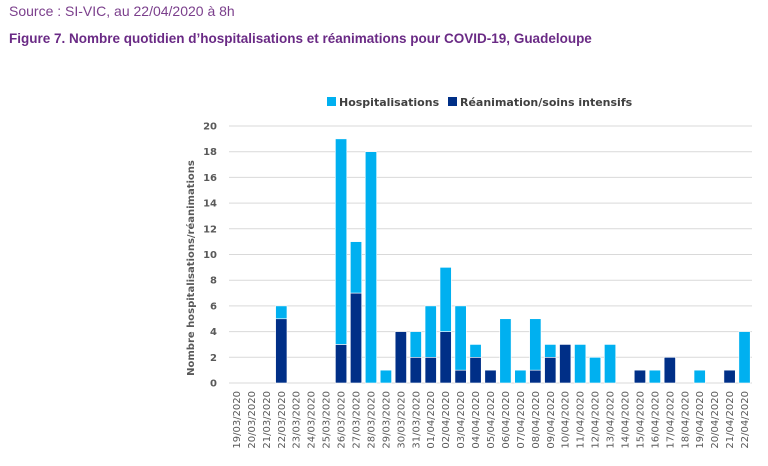  Describe the element at coordinates (267, 420) in the screenshot. I see `x-tick-label: 21/03/2020` at that location.